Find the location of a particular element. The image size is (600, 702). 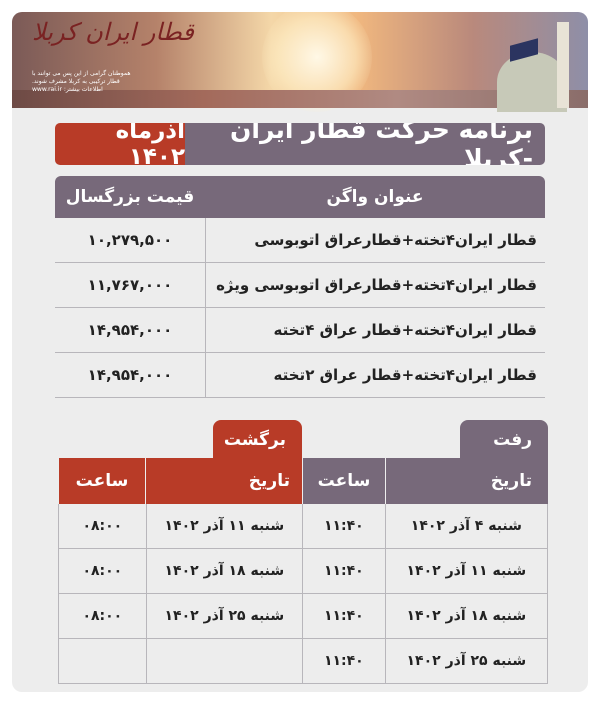

departure-date: شنبه ۱۸ آذر ۱۴۰۲ is located at coordinates (465, 616).